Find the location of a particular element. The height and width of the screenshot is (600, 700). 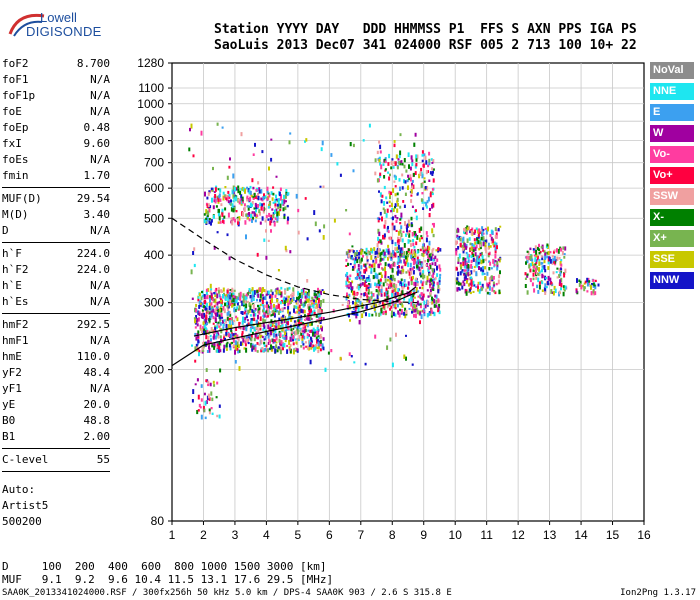

legend-item-nnw: NNW is located at coordinates (672, 280).